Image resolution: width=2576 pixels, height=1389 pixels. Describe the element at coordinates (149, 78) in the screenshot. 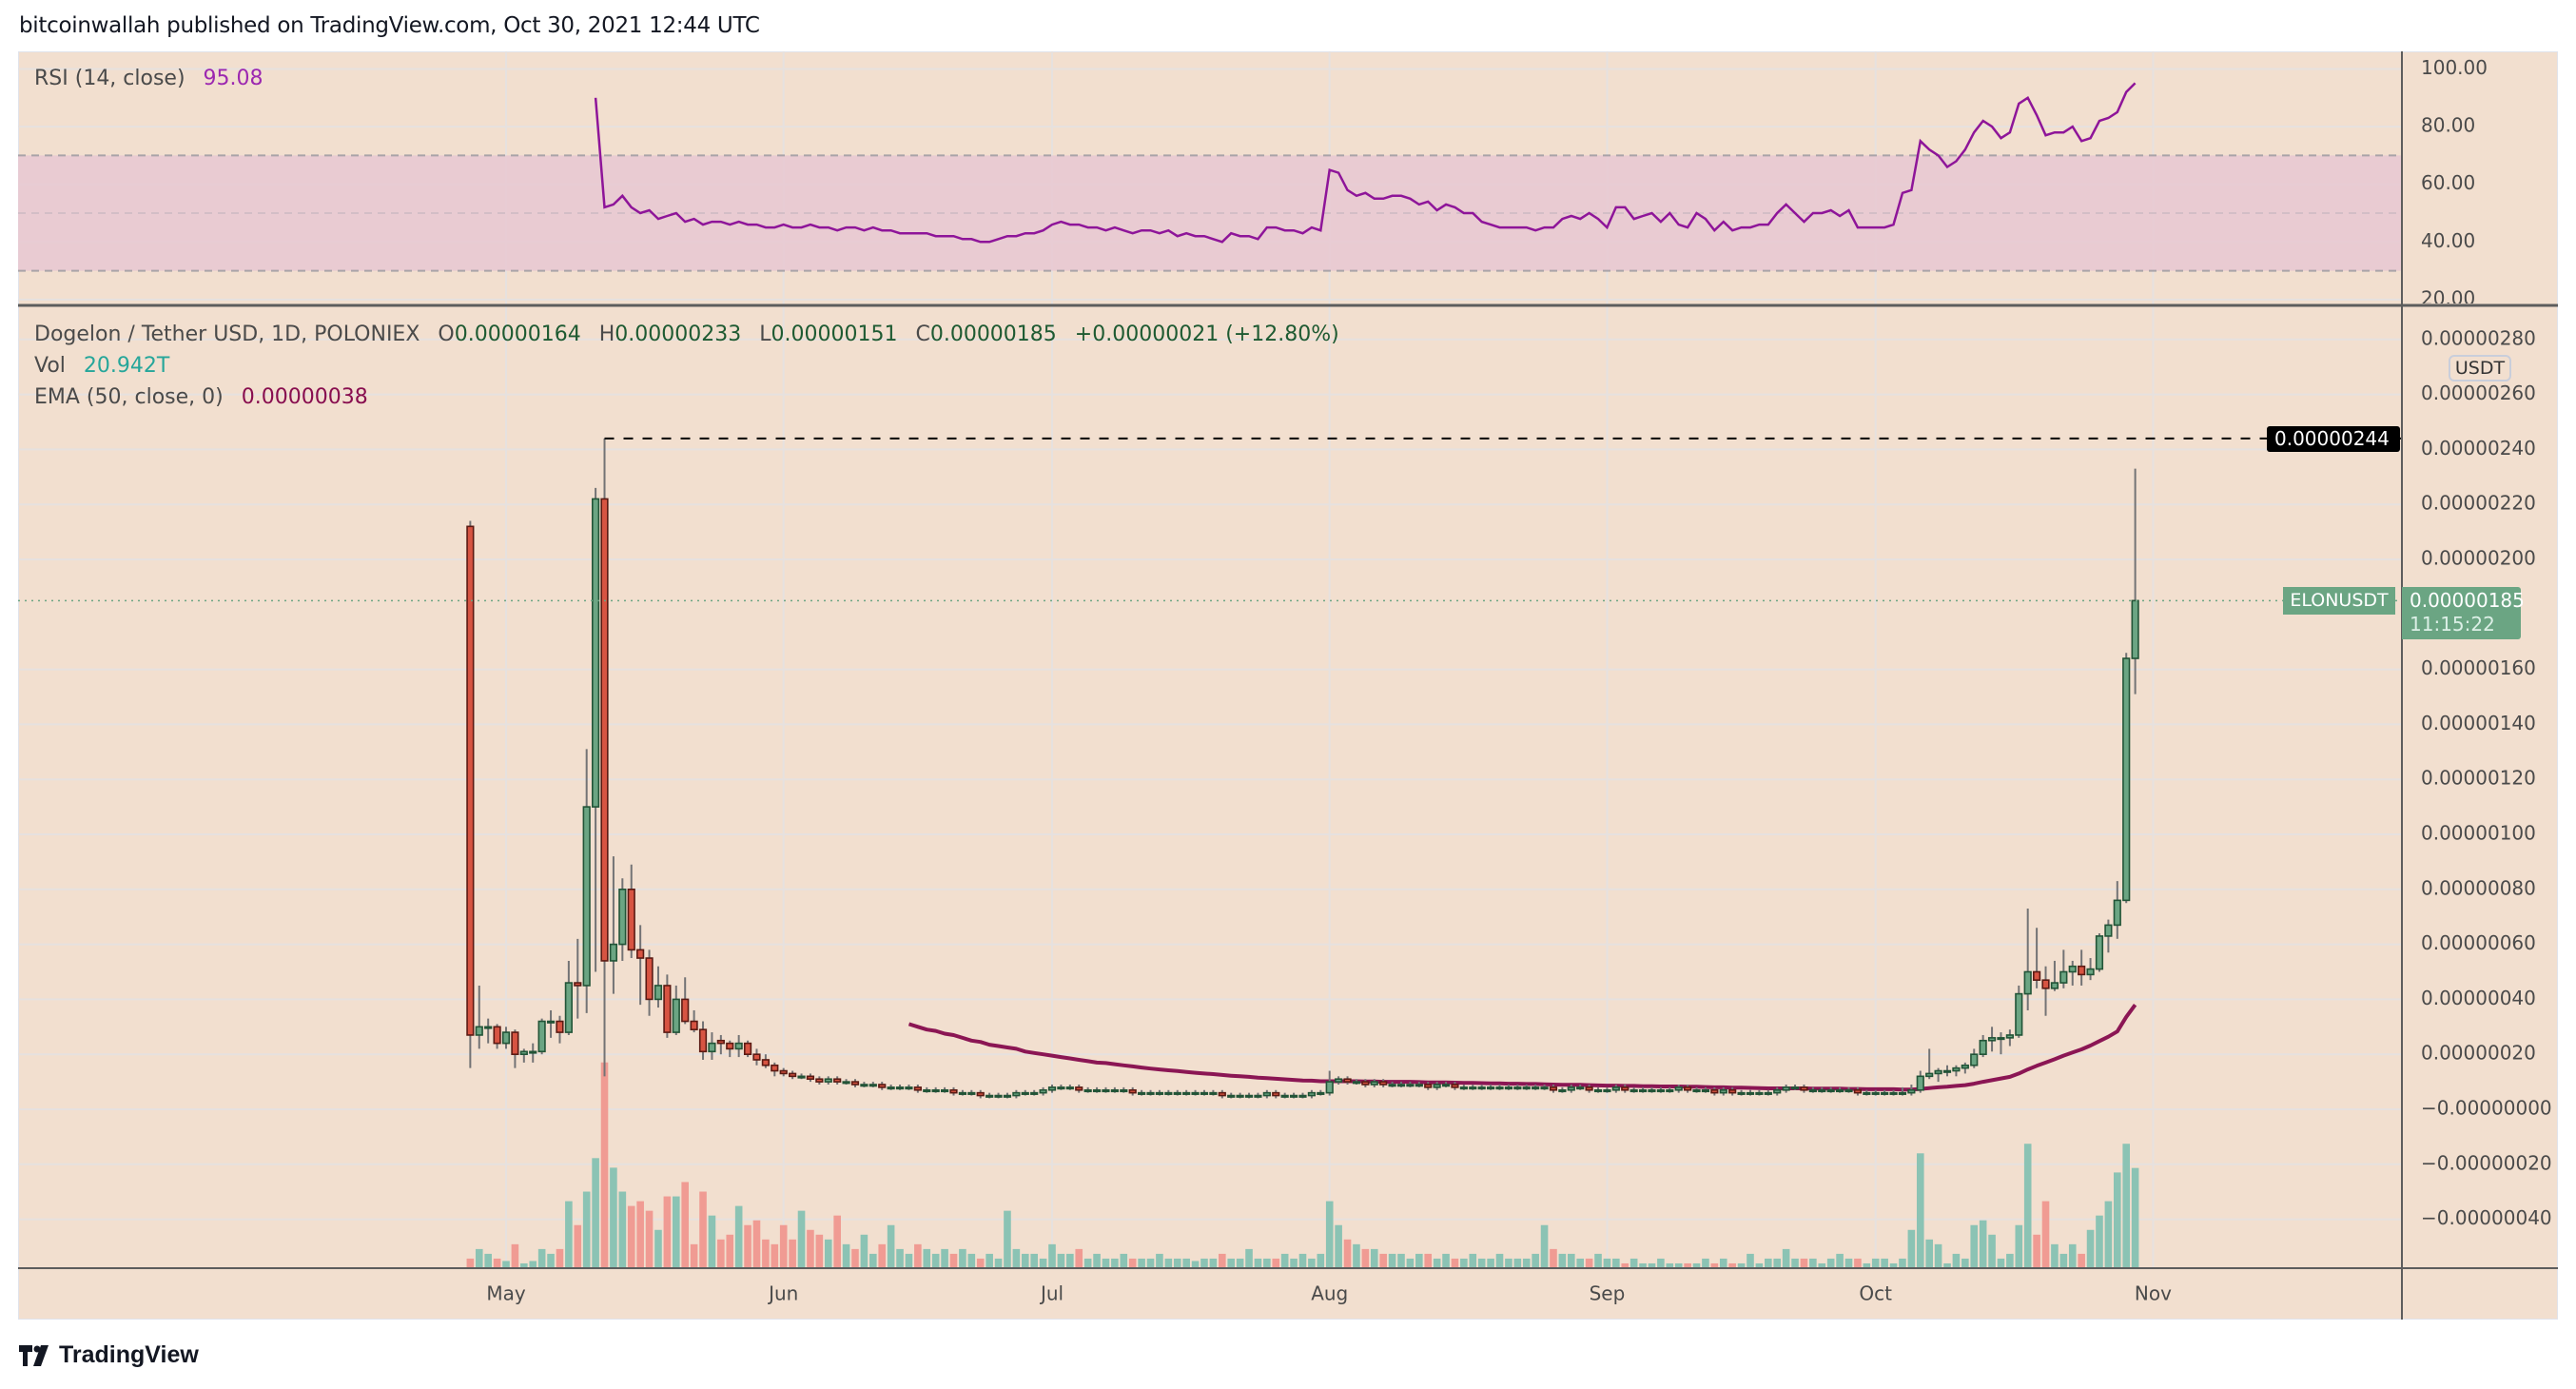

I see `rsi-legend: RSI (14, close) 95.08` at that location.